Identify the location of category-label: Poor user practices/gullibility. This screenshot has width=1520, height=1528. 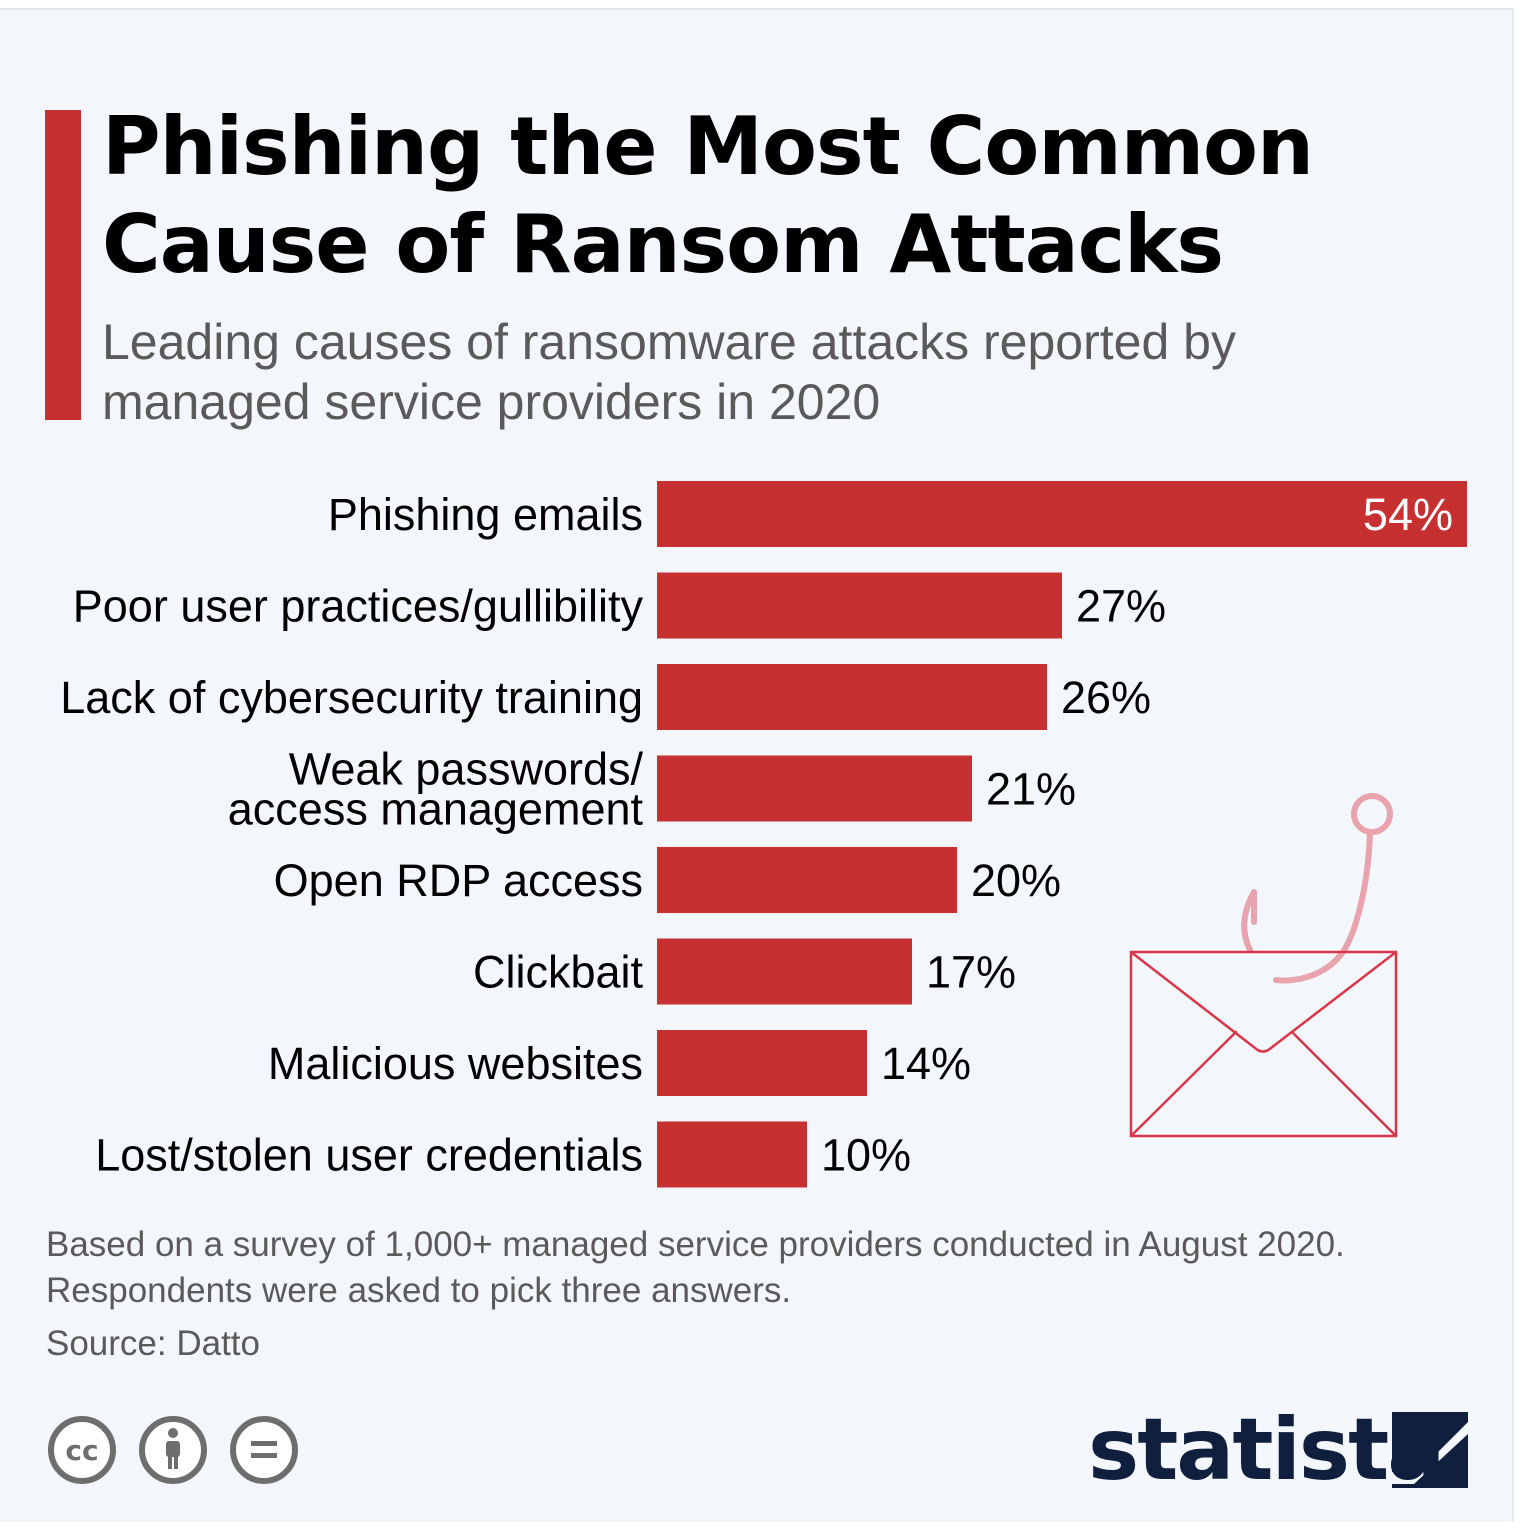
(358, 606).